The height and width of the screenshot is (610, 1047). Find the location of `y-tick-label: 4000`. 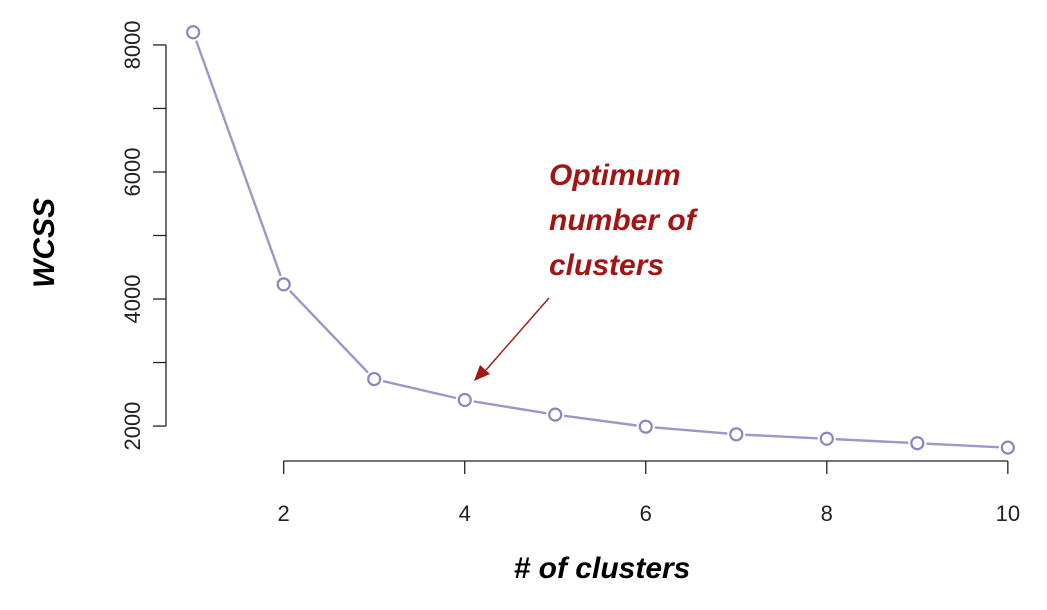

y-tick-label: 4000 is located at coordinates (132, 299).